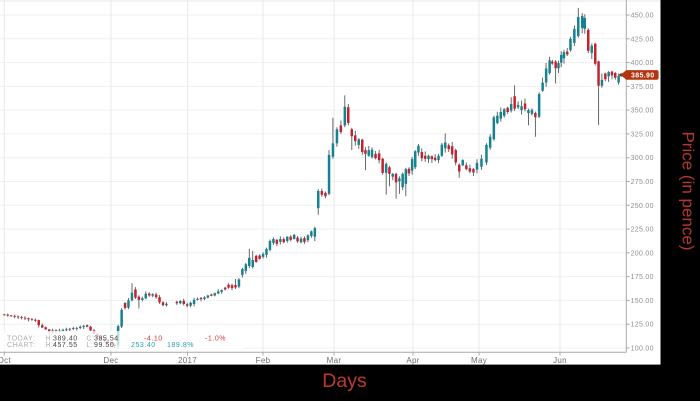 This screenshot has height=406, width=700. I want to click on svg-text: -1.0%, so click(215, 338).